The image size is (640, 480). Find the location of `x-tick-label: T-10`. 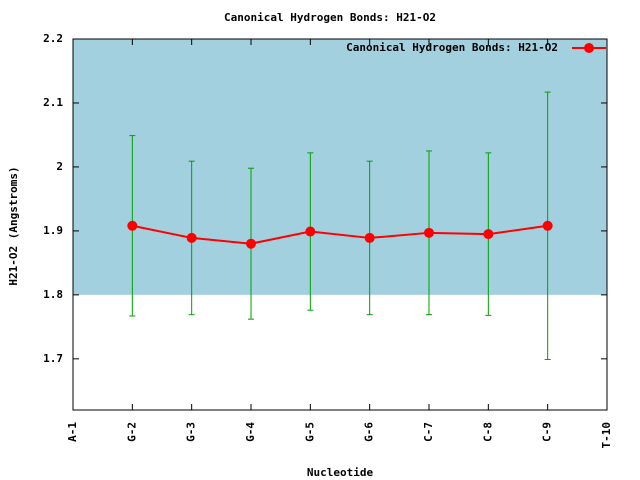

x-tick-label: T-10 is located at coordinates (606, 435).